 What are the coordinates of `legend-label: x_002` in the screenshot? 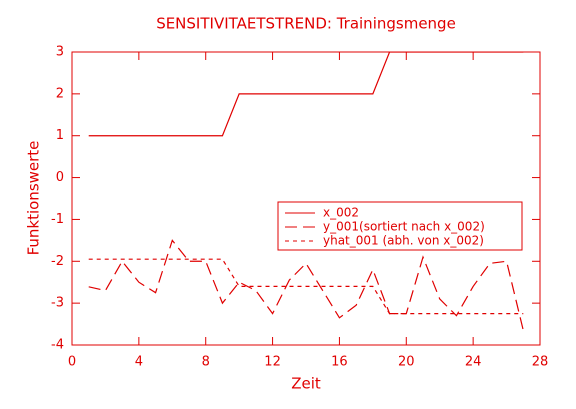 It's located at (341, 213).